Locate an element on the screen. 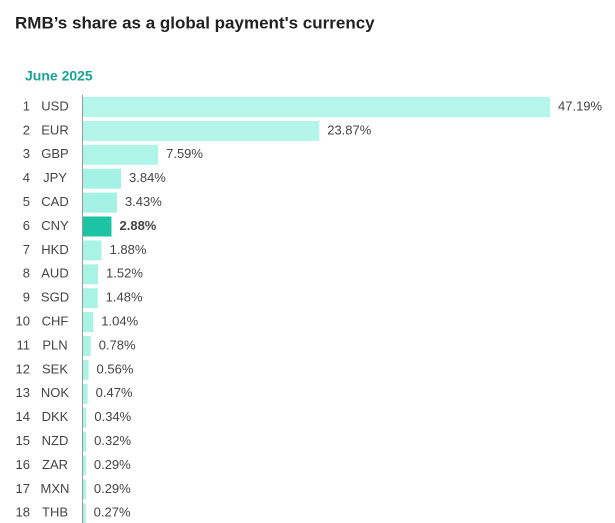  rank-label: 3 is located at coordinates (26, 153).